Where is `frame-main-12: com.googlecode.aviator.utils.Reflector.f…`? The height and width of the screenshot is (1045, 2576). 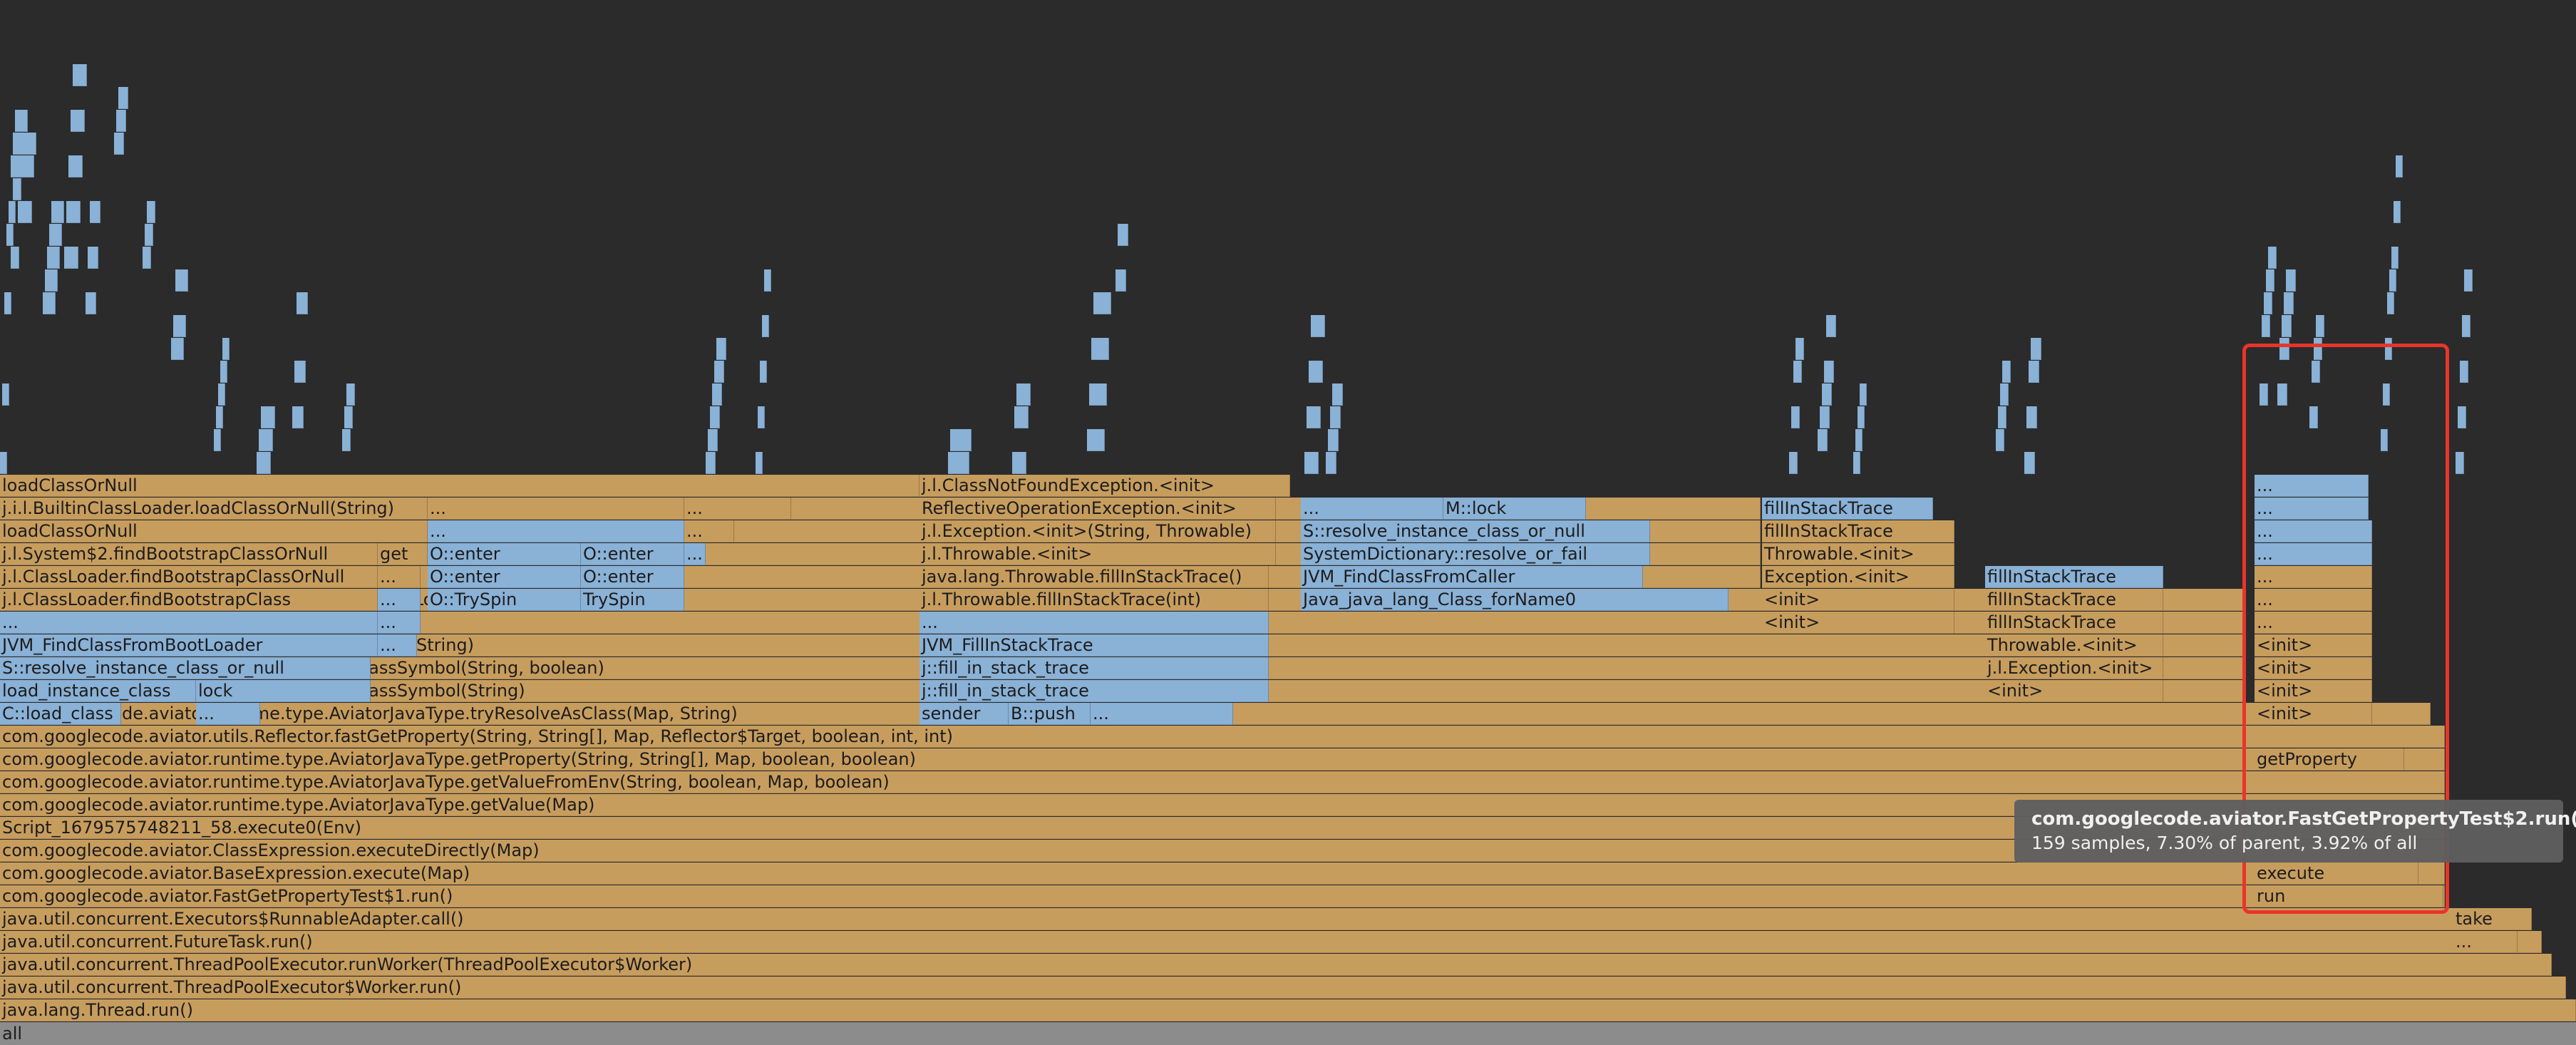 frame-main-12: com.googlecode.aviator.utils.Reflector.f… is located at coordinates (1222, 737).